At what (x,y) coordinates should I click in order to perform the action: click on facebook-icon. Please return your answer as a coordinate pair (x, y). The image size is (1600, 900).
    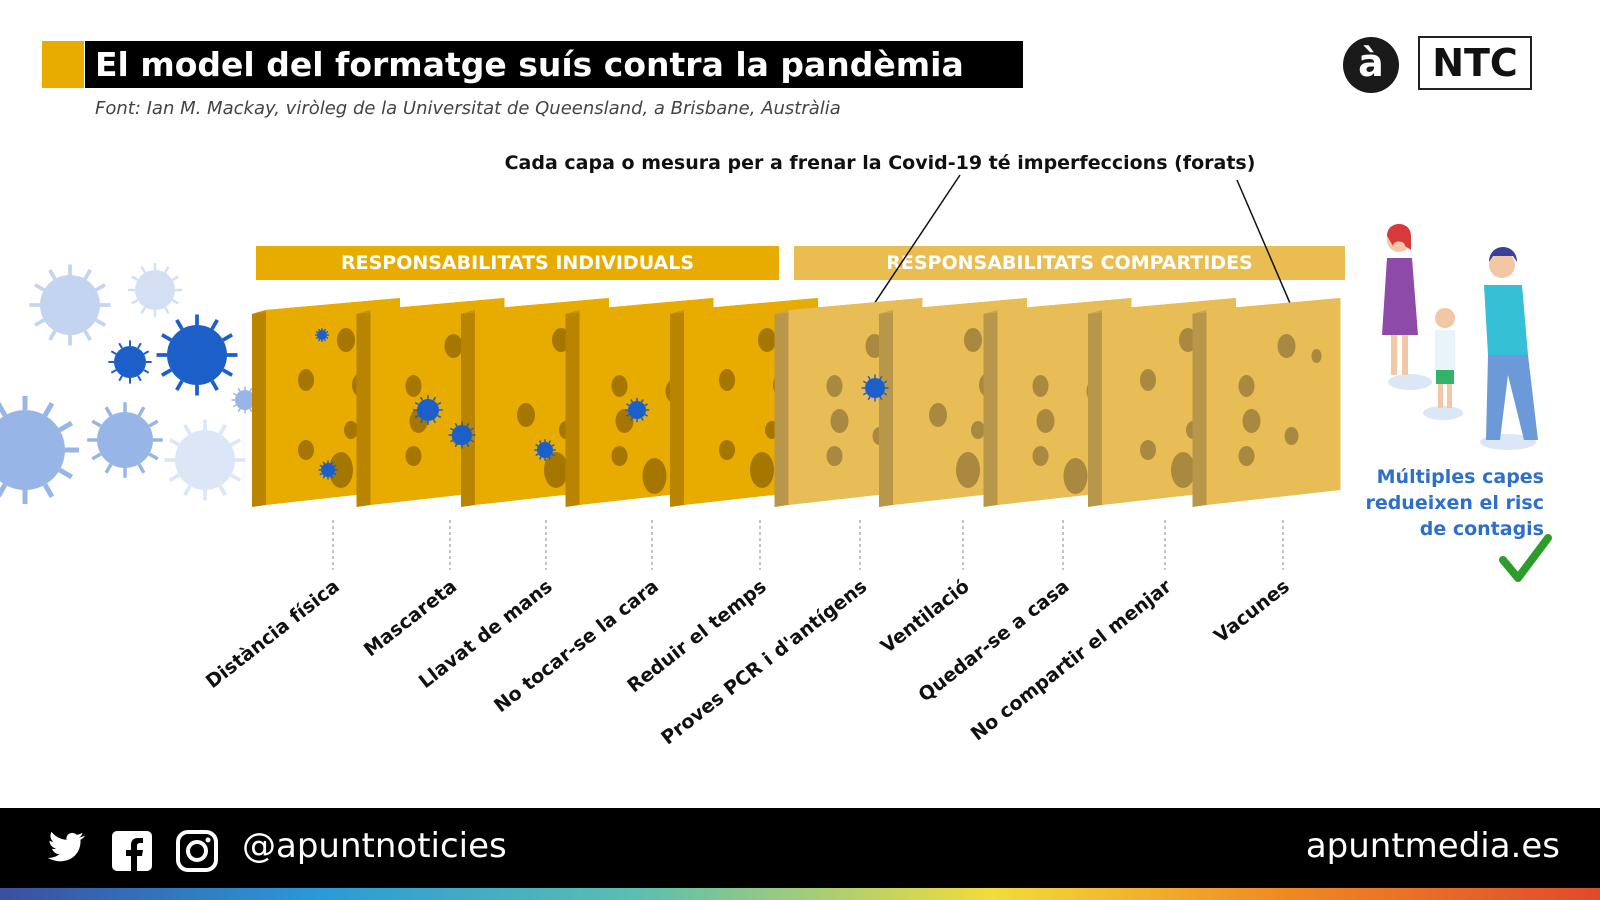
    Looking at the image, I should click on (132, 851).